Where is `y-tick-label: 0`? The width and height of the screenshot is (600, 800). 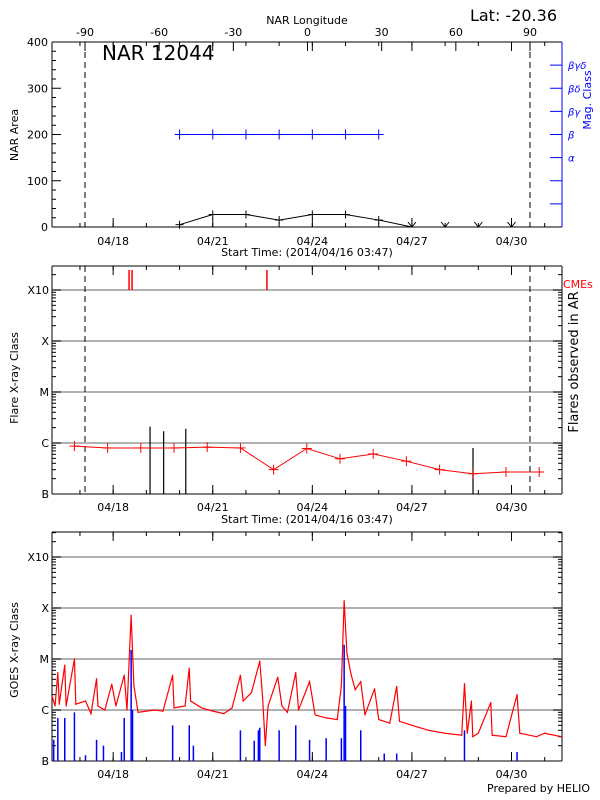
y-tick-label: 0 is located at coordinates (44, 227).